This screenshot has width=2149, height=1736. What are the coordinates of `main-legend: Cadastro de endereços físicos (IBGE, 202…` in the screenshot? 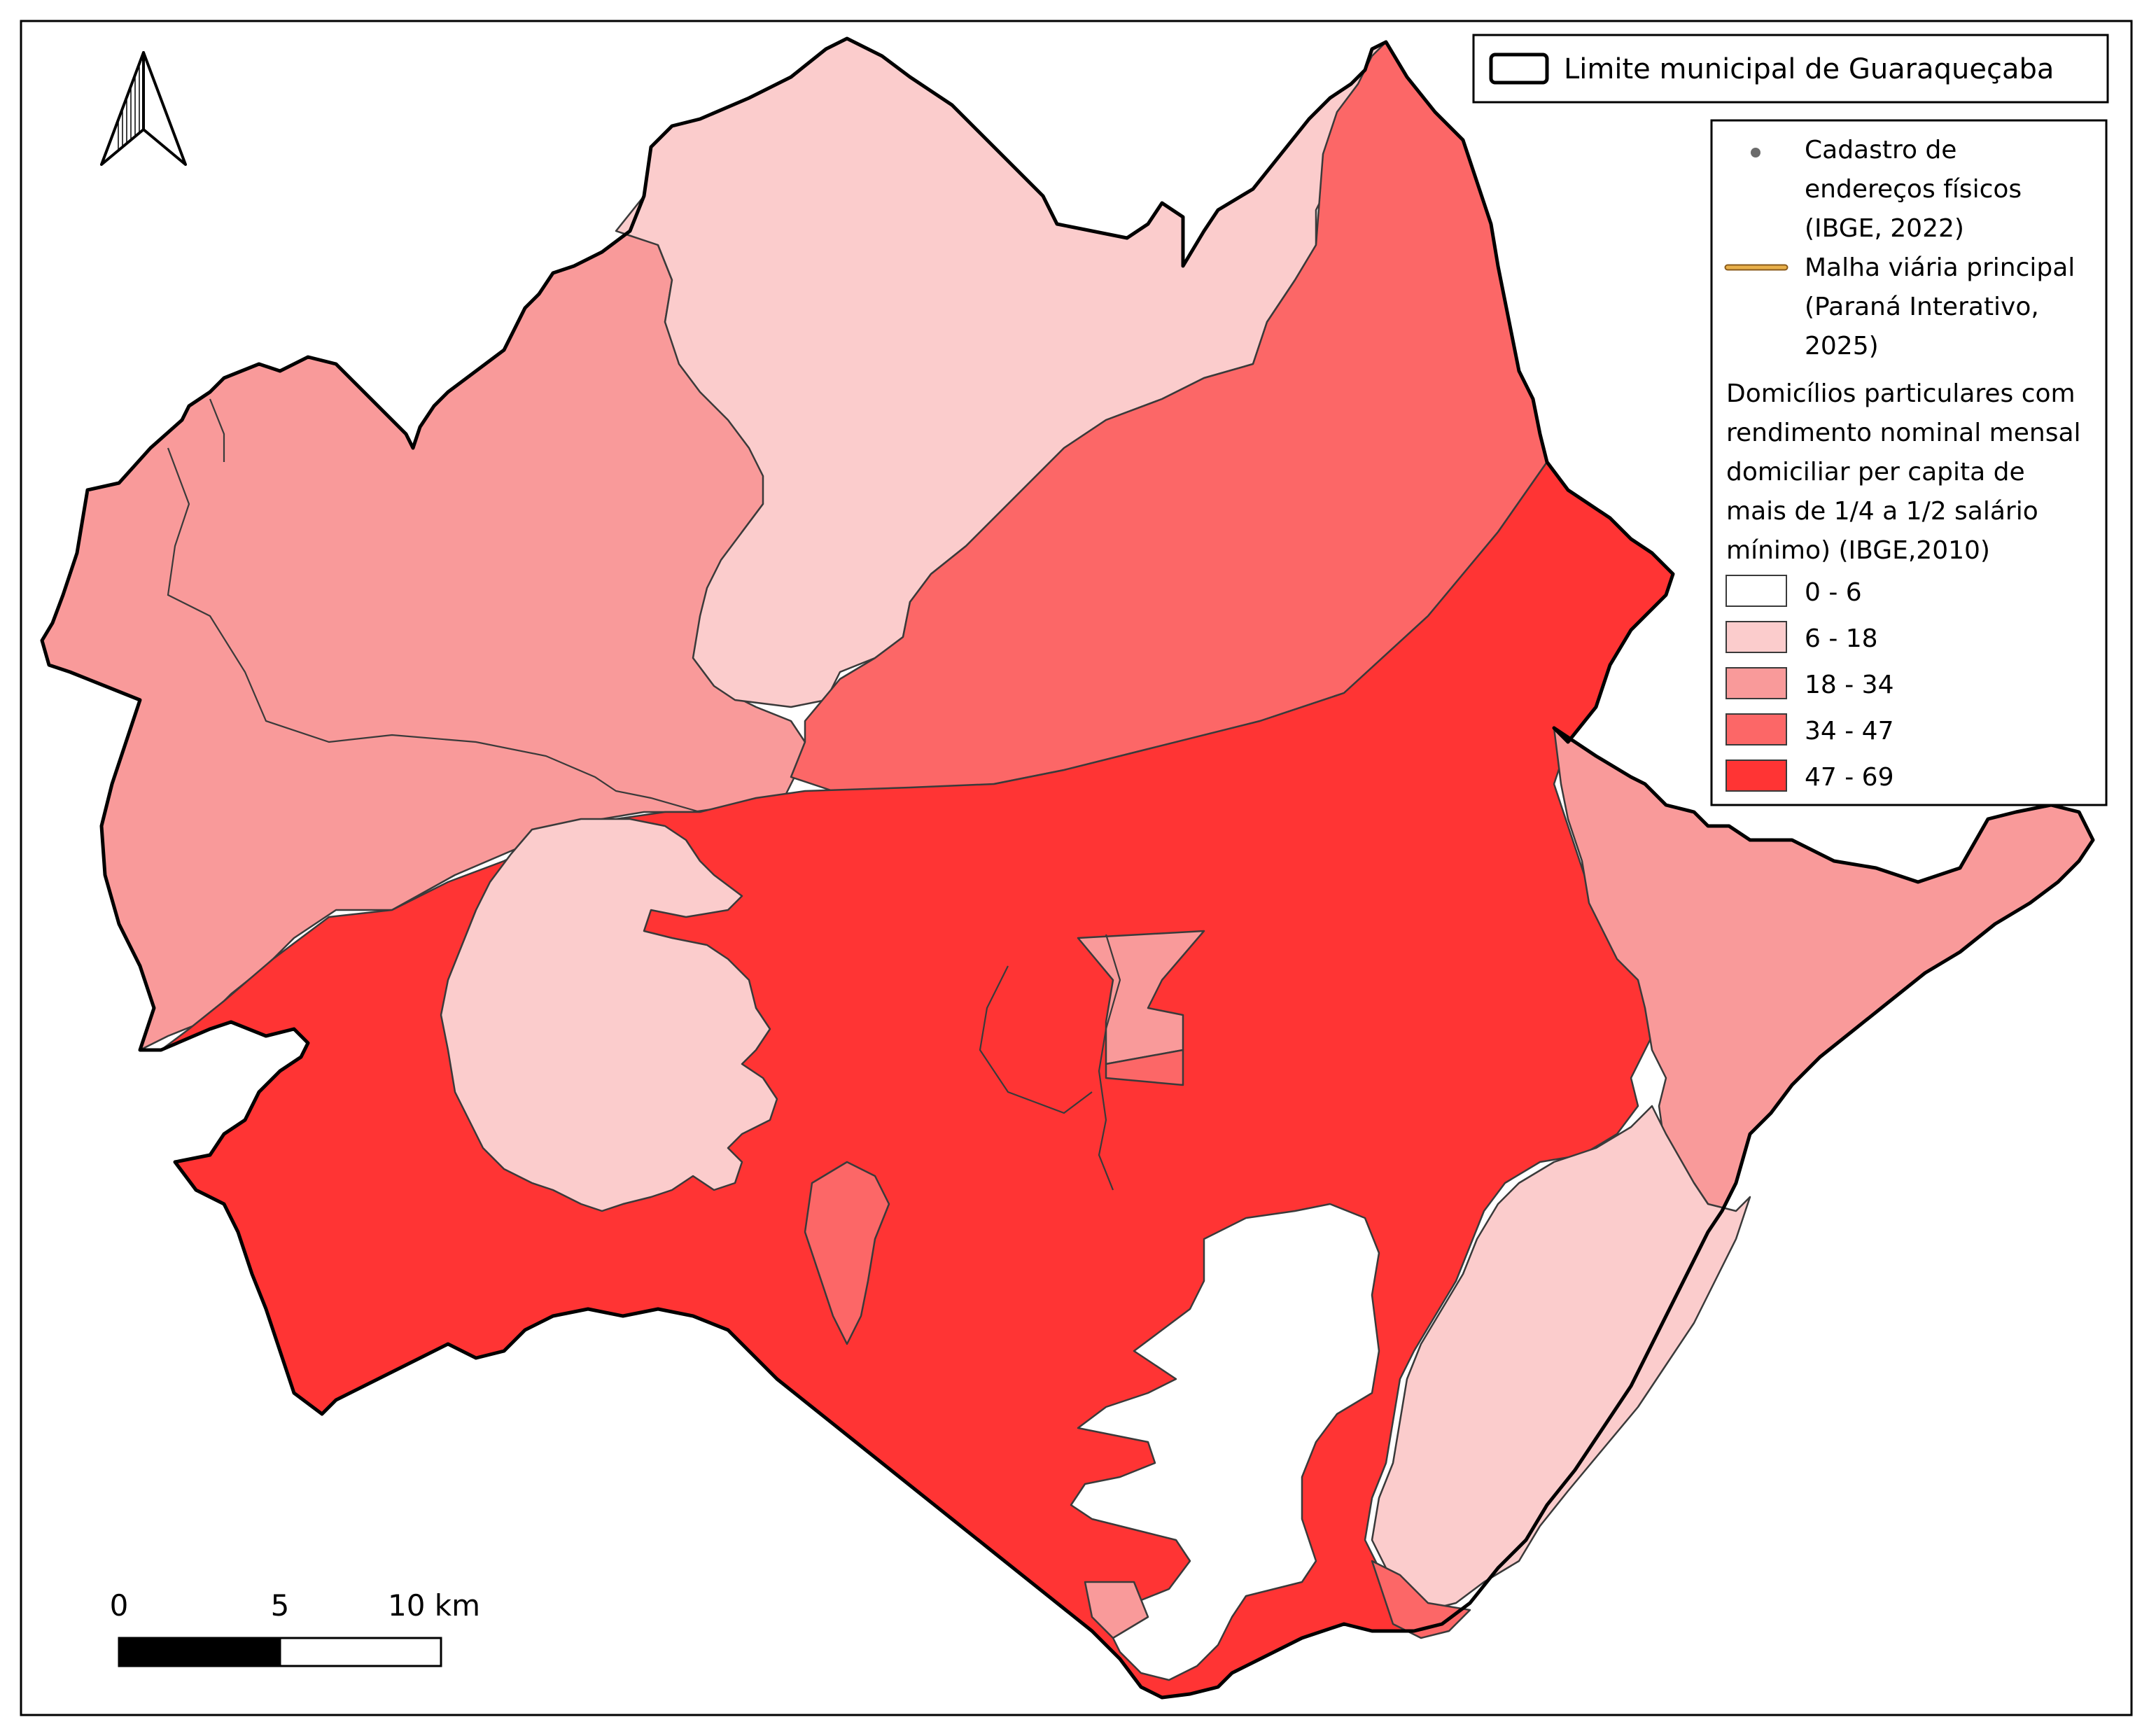 It's located at (1909, 462).